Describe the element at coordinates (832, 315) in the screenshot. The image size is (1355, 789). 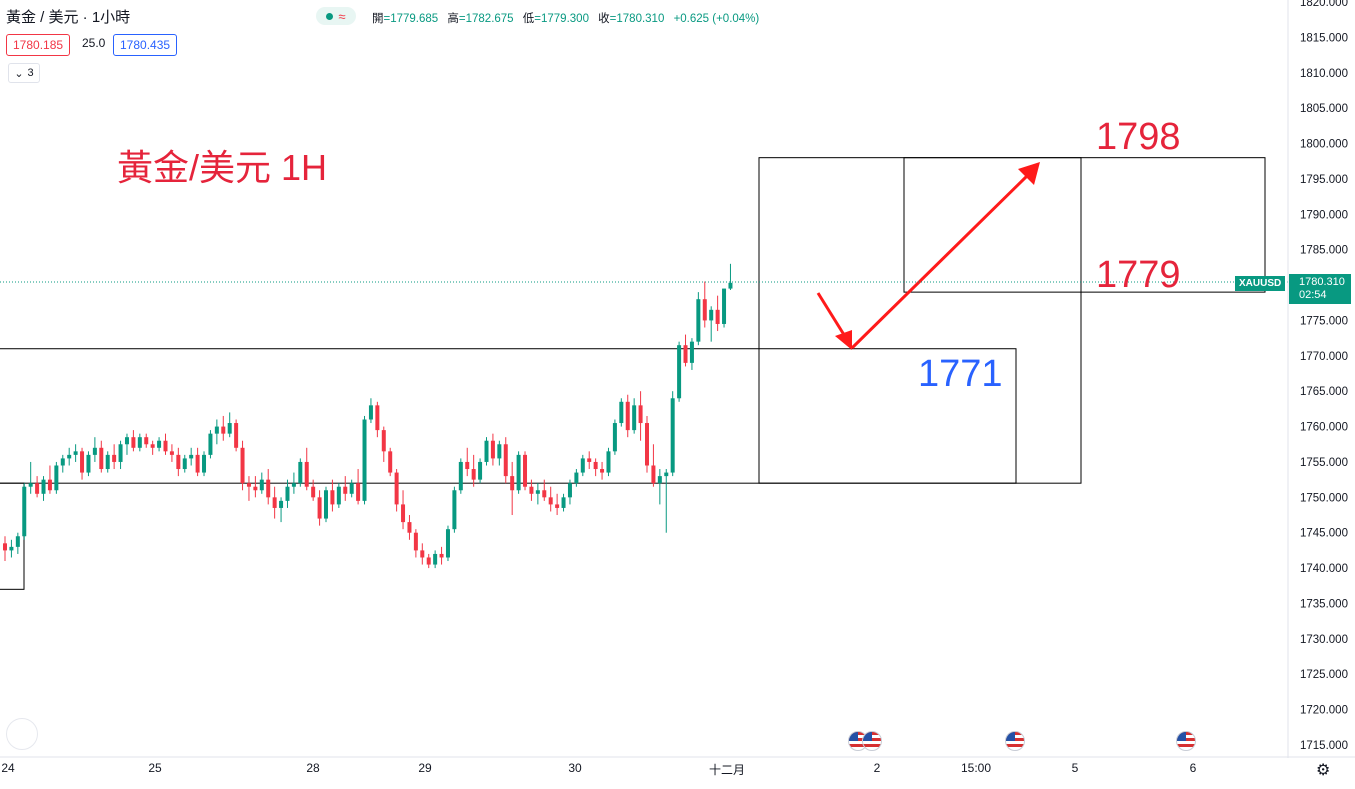
I see `arrow-down-line` at that location.